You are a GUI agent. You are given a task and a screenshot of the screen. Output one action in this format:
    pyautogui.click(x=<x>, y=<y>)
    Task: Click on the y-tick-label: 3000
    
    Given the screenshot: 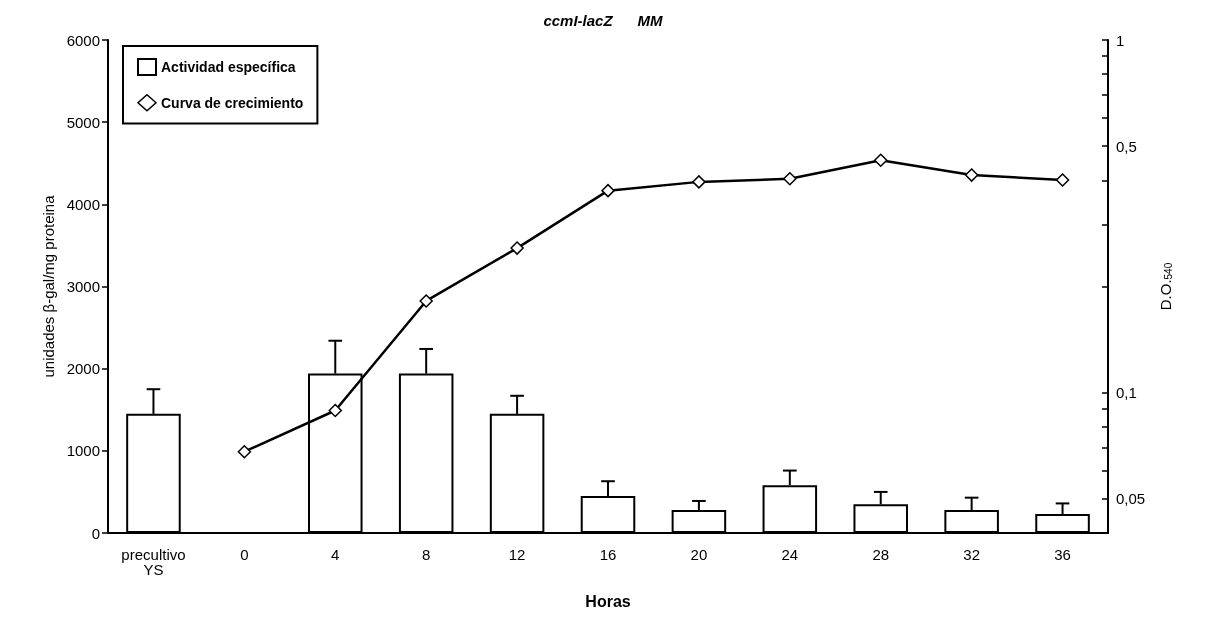 What is the action you would take?
    pyautogui.click(x=83, y=286)
    